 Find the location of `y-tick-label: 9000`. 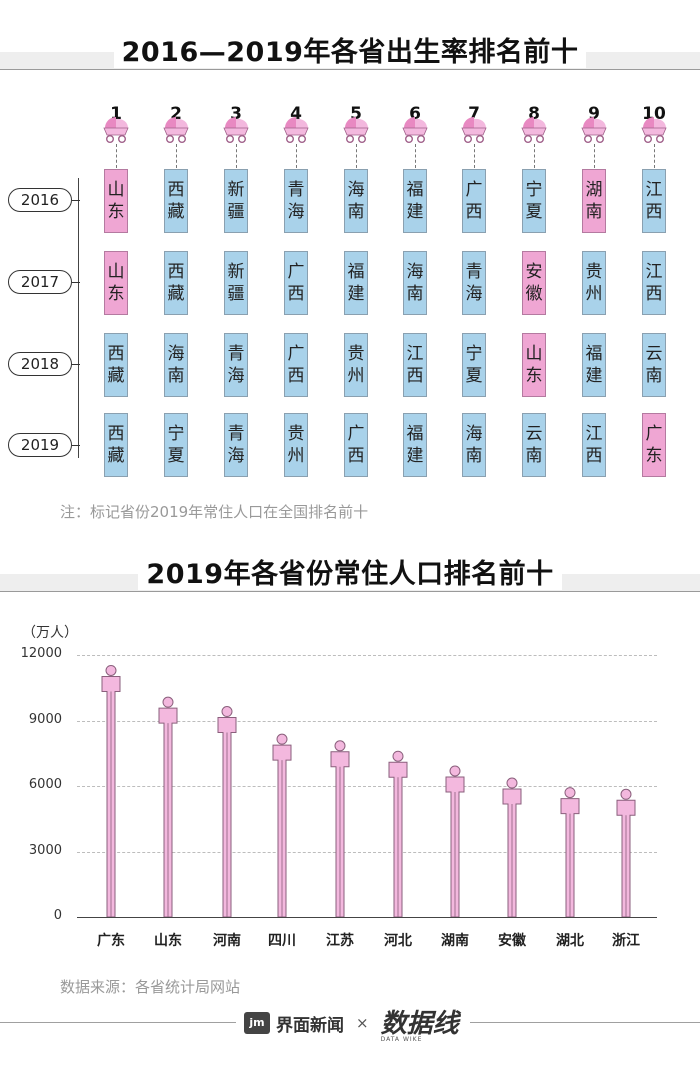

y-tick-label: 9000 is located at coordinates (45, 719).